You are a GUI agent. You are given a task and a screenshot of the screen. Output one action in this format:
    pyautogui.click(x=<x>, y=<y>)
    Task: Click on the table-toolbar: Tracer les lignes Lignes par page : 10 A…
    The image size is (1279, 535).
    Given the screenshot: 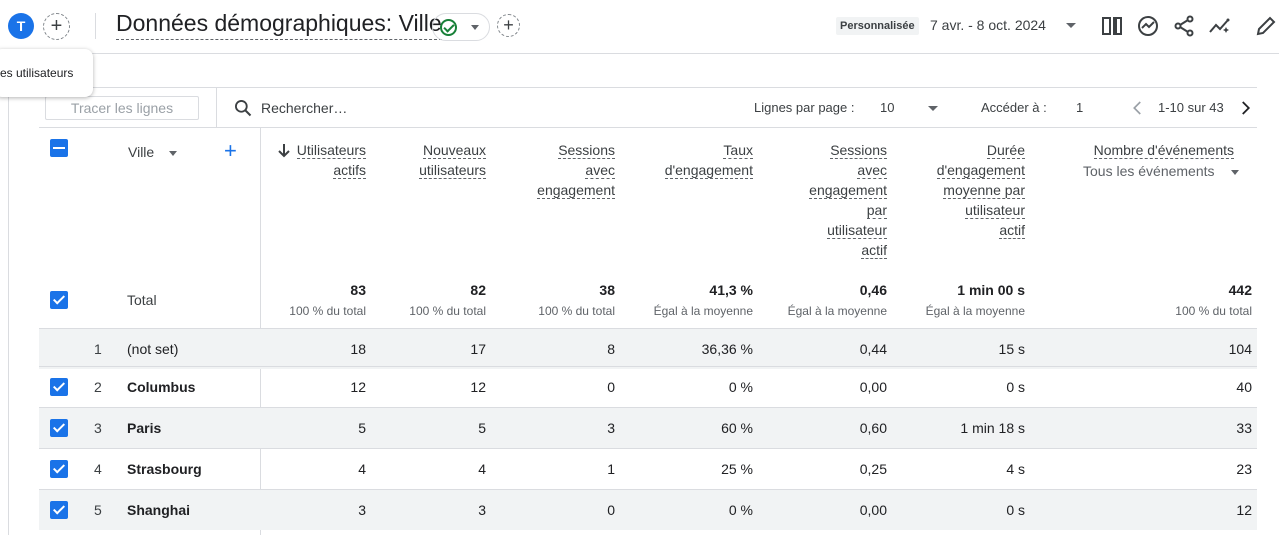 What is the action you would take?
    pyautogui.click(x=648, y=107)
    